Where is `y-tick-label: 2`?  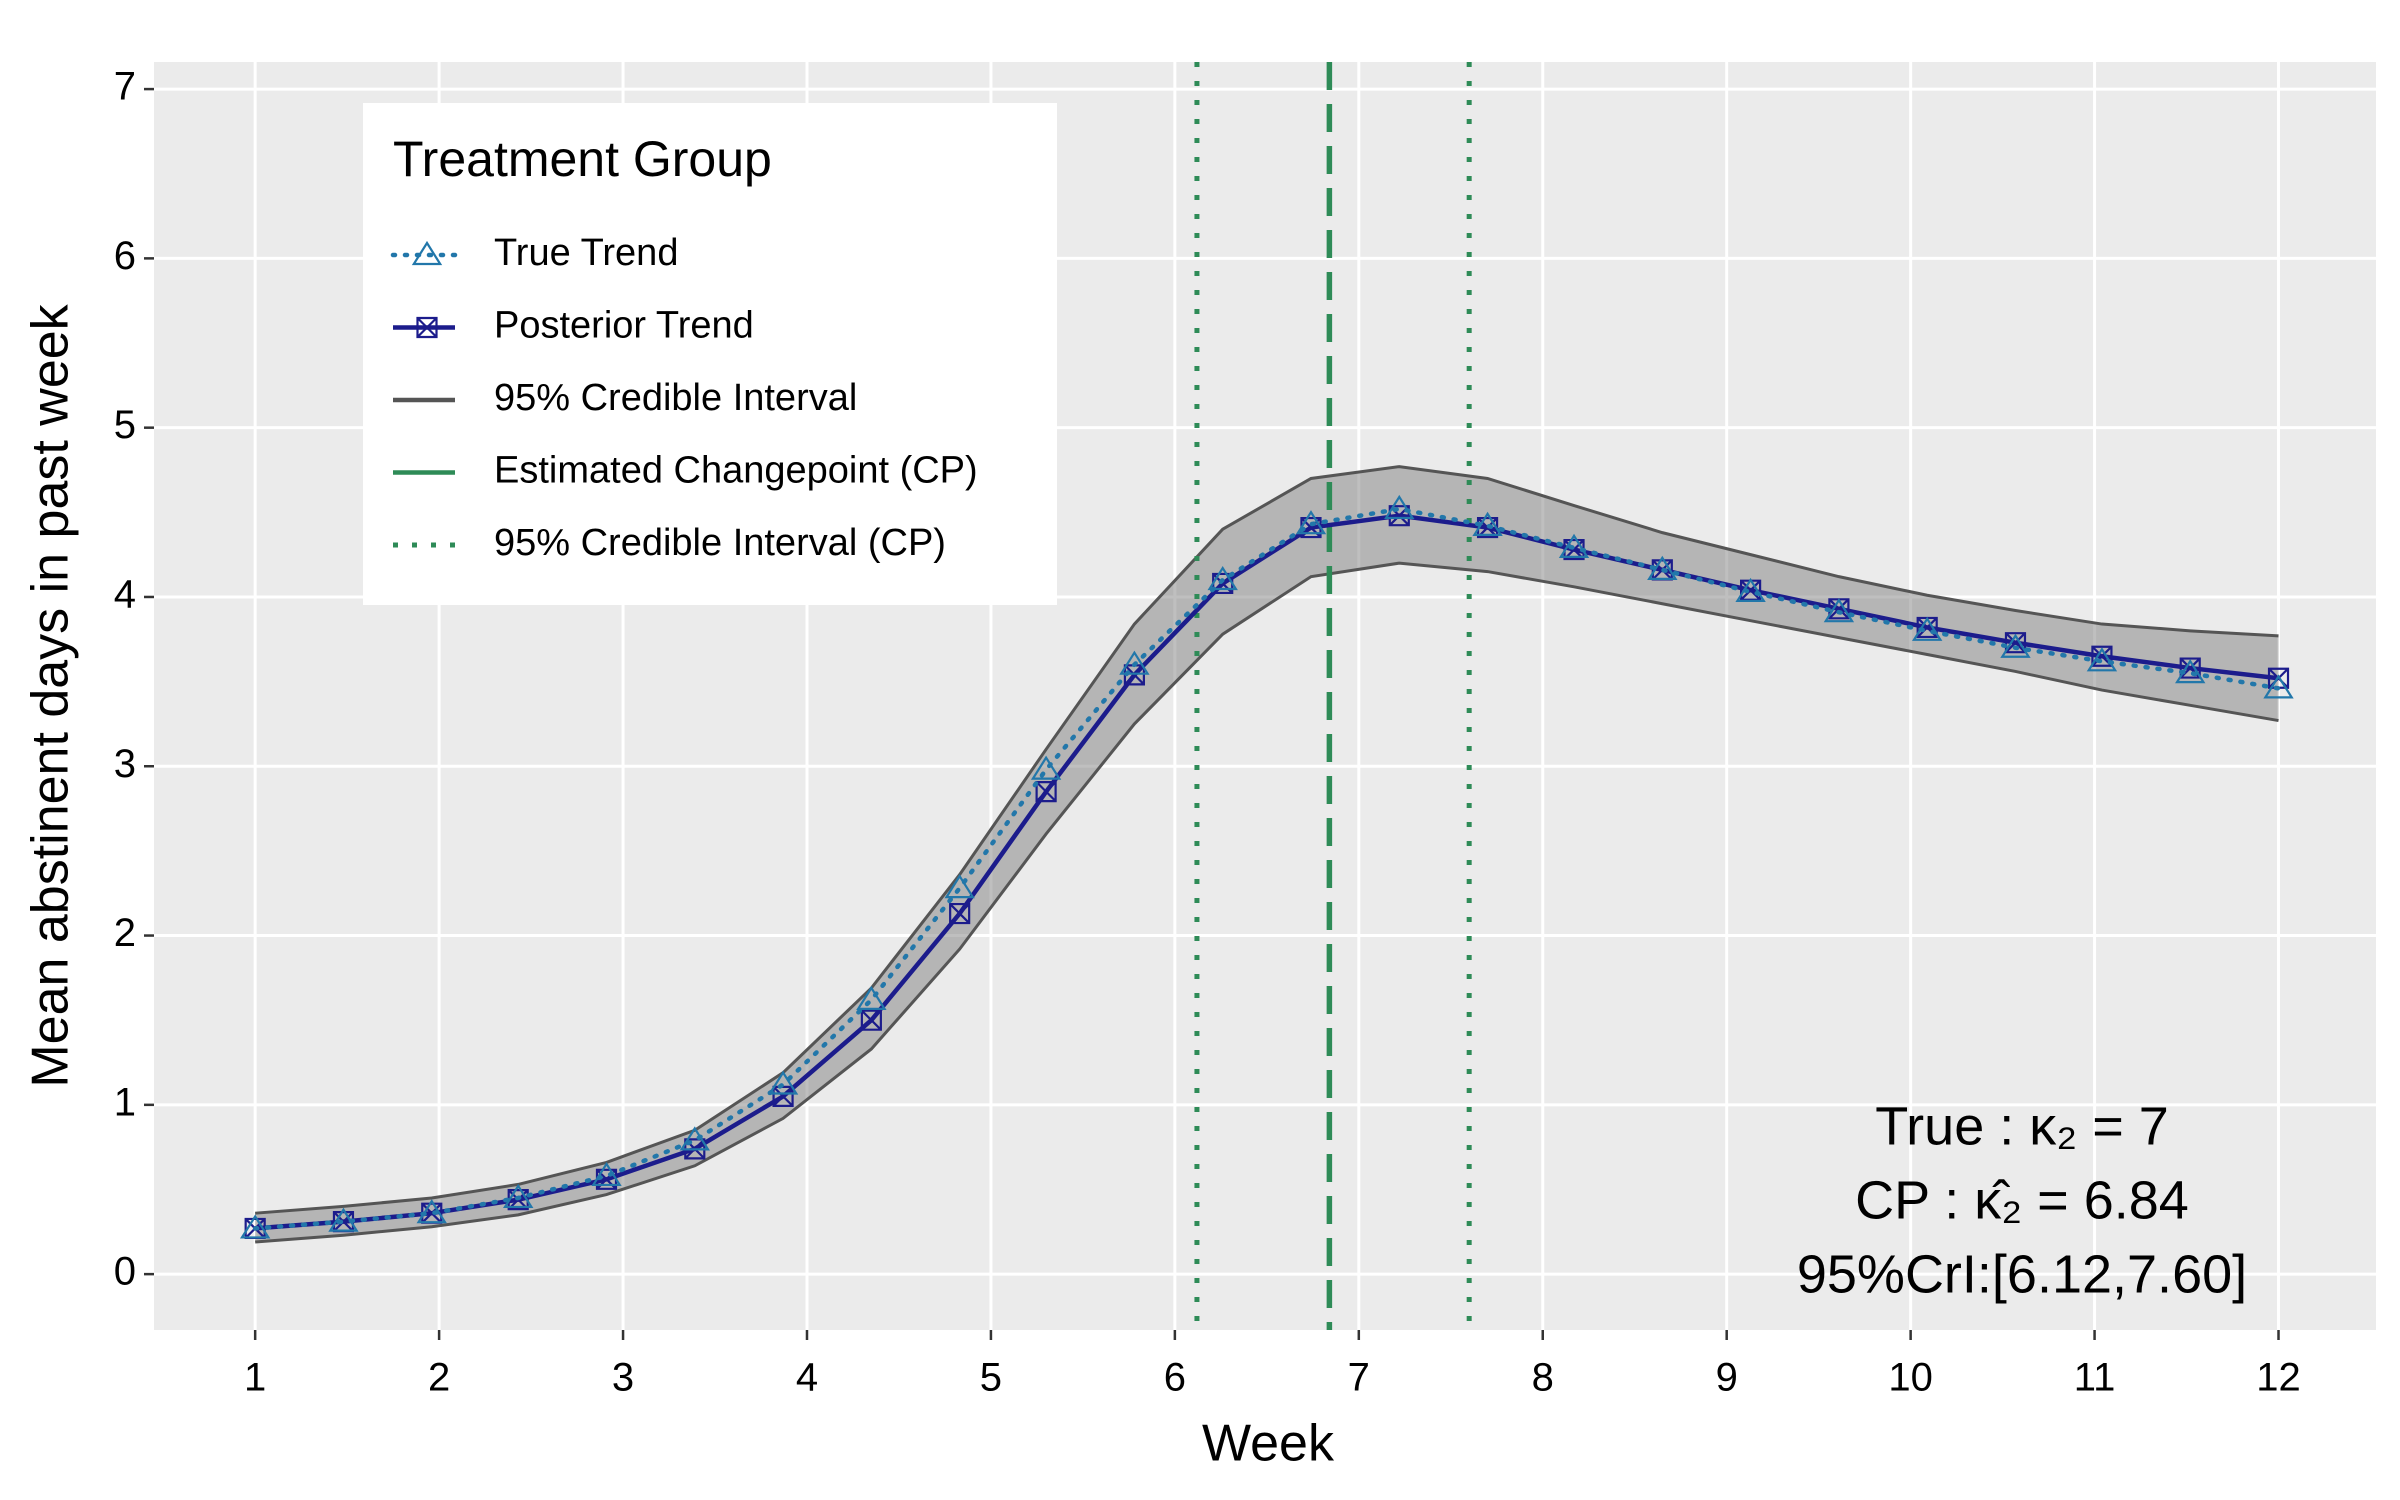
y-tick-label: 2 is located at coordinates (125, 933).